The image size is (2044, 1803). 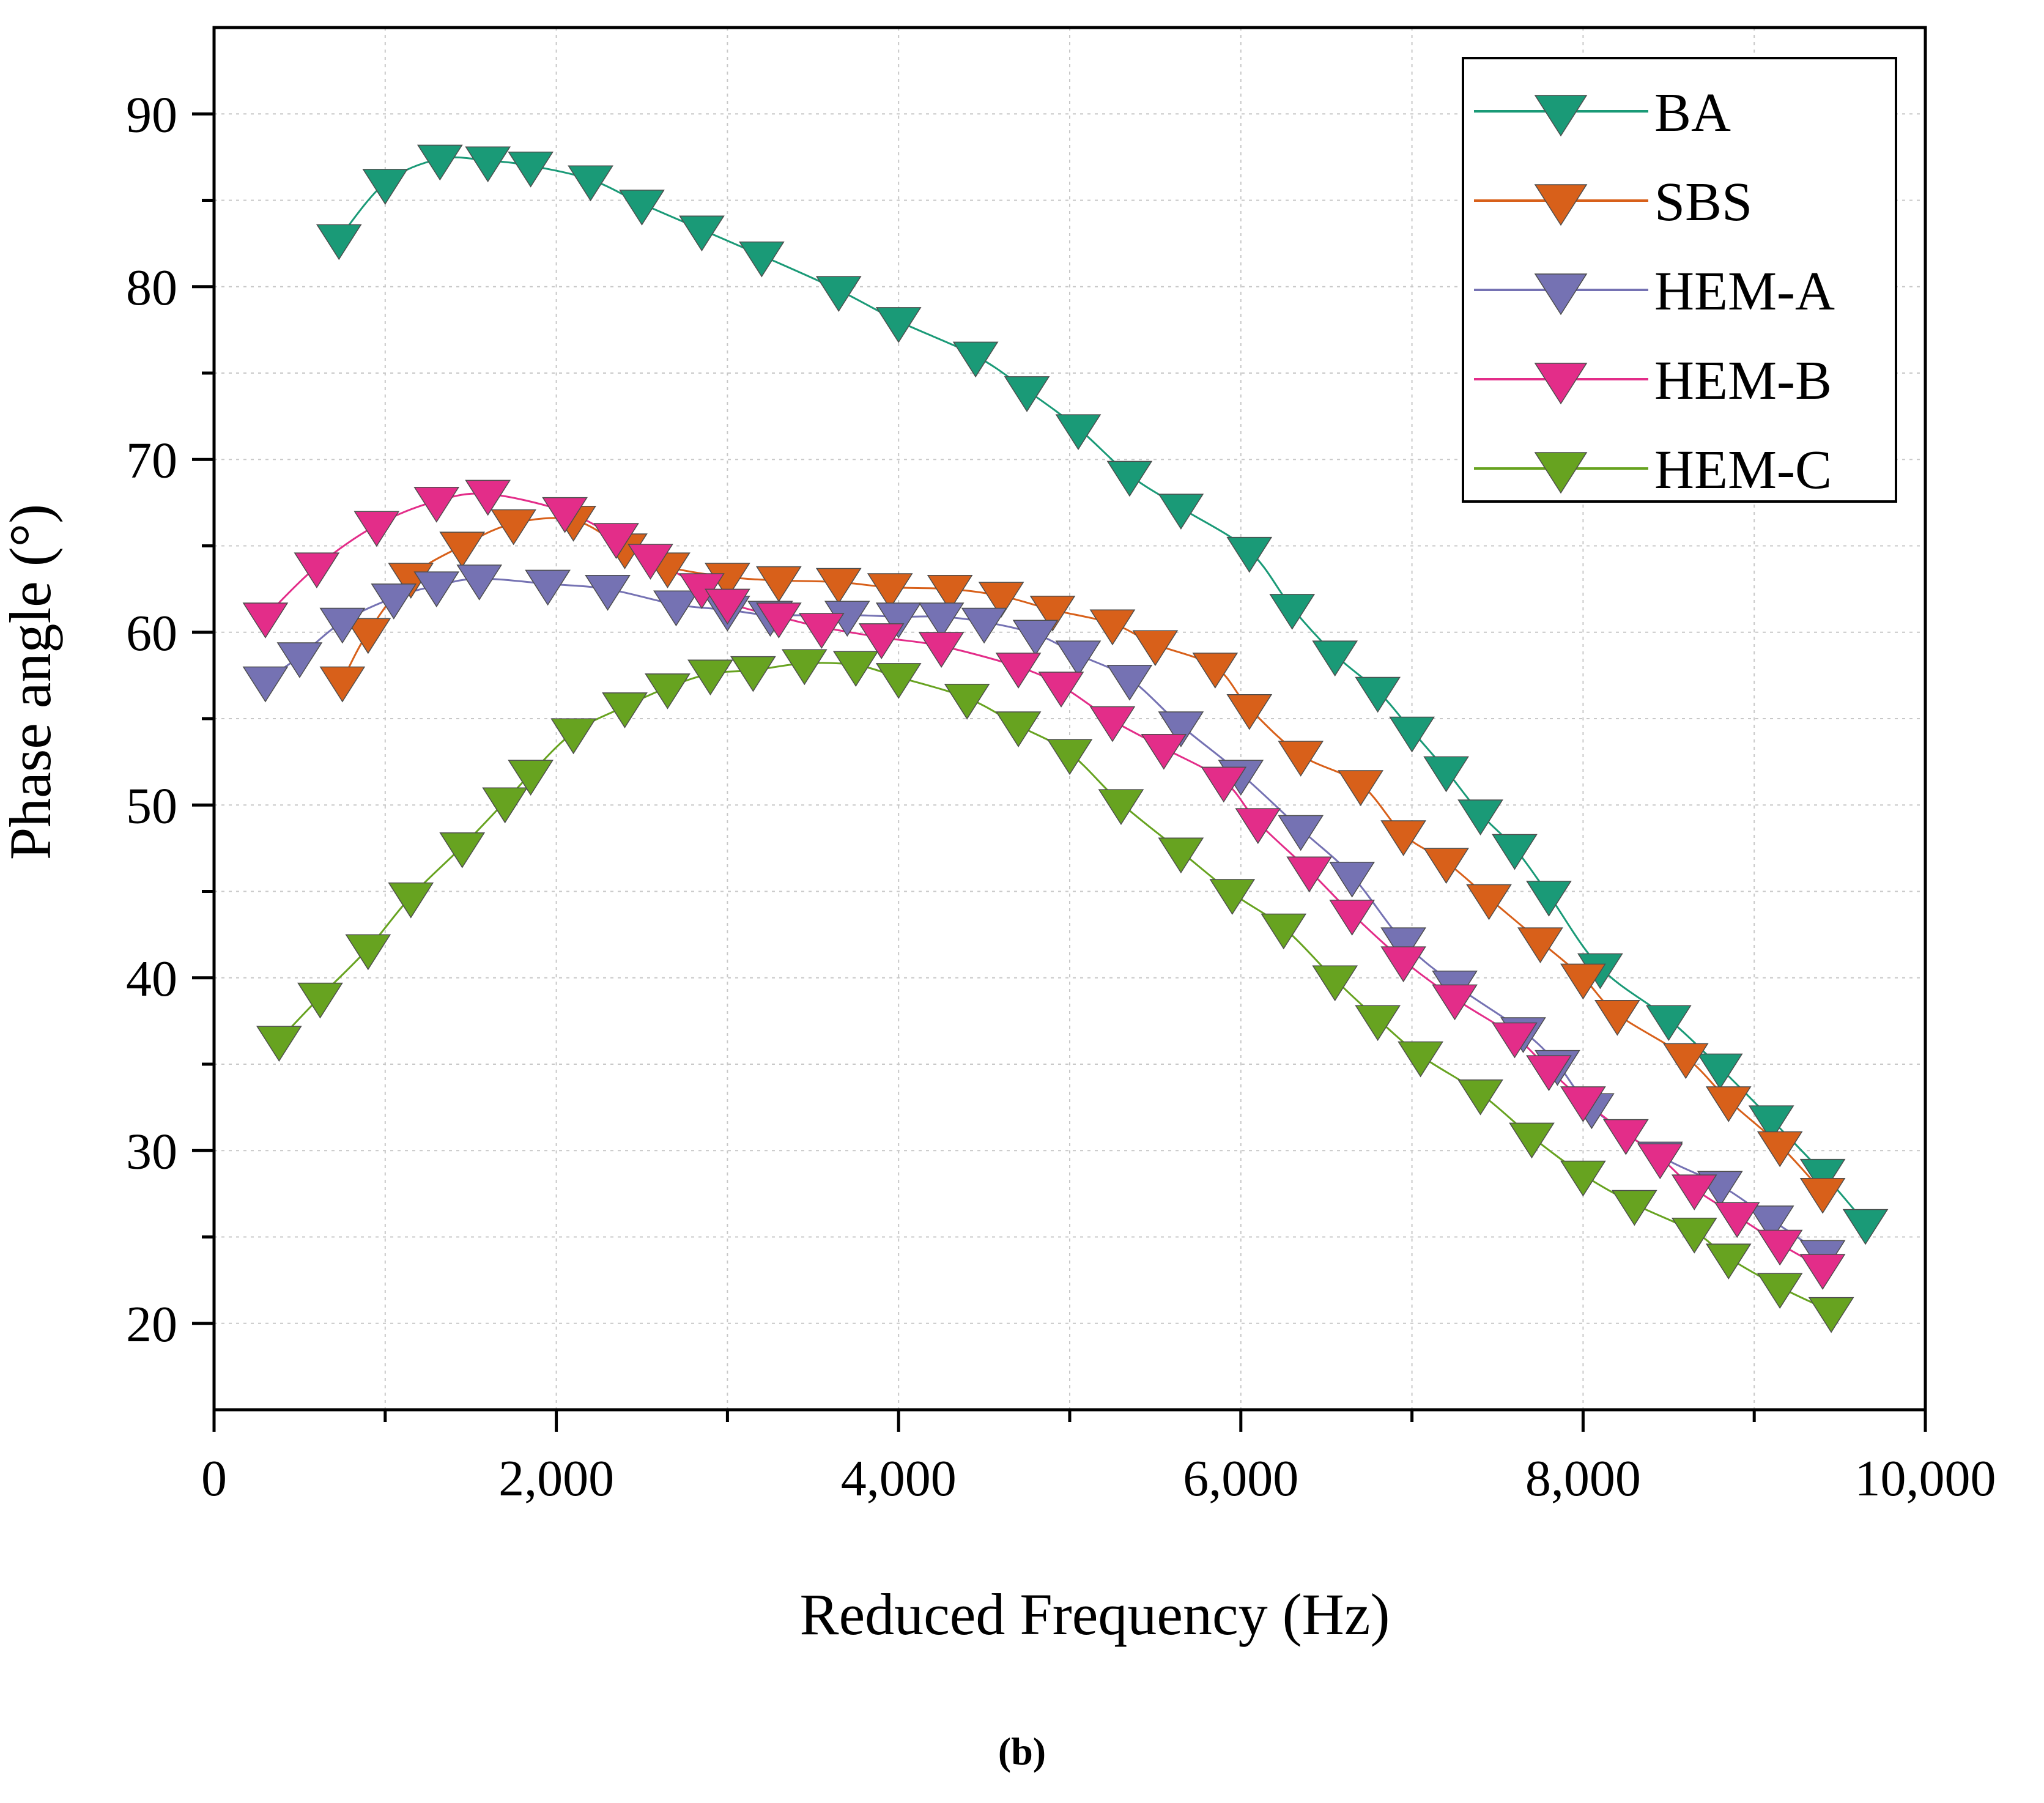 What do you see at coordinates (1743, 381) in the screenshot?
I see `legend-label: HEM-B` at bounding box center [1743, 381].